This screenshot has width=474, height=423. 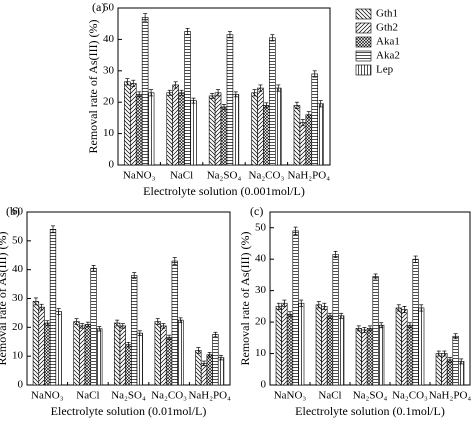 What do you see at coordinates (363, 56) in the screenshot?
I see `legend-swatch` at bounding box center [363, 56].